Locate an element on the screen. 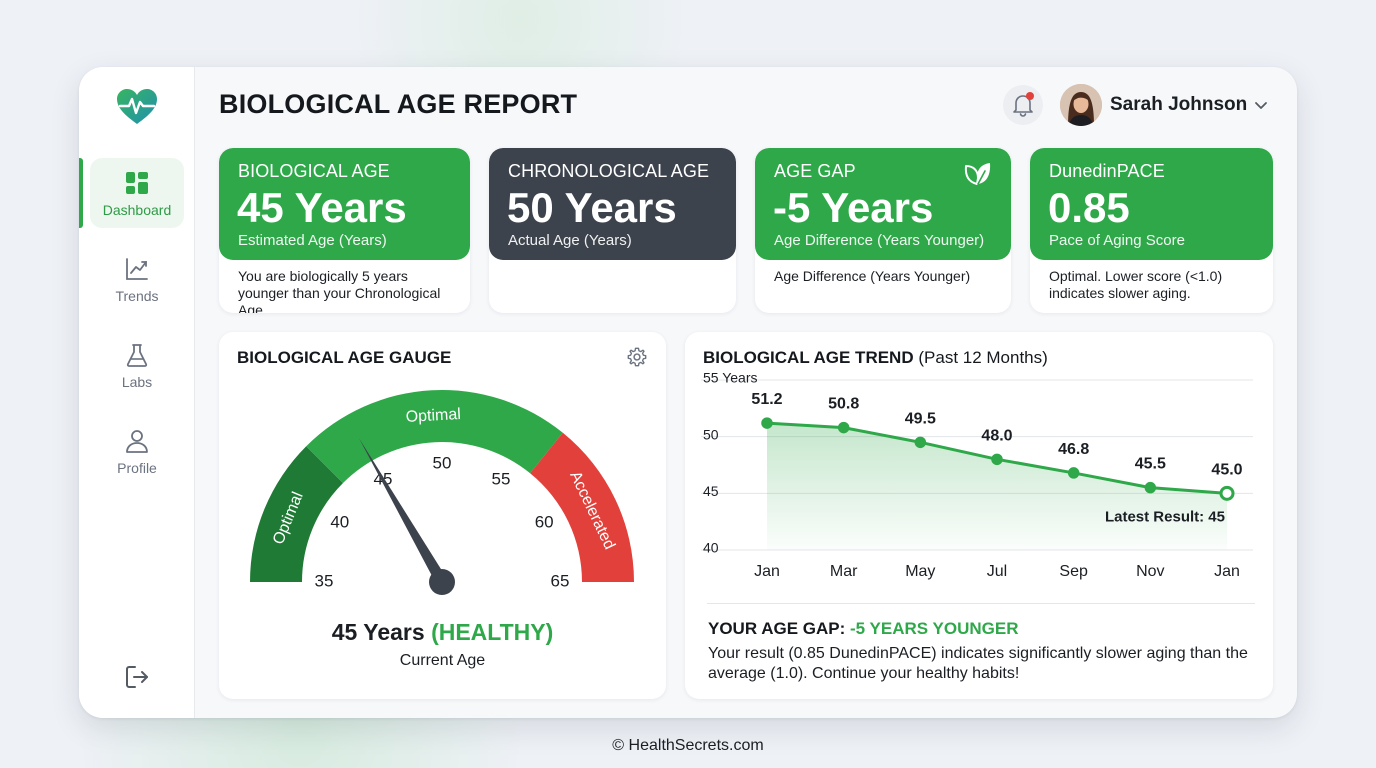  gauge-current-value: 45 Years (HEALTHY) is located at coordinates (442, 632).